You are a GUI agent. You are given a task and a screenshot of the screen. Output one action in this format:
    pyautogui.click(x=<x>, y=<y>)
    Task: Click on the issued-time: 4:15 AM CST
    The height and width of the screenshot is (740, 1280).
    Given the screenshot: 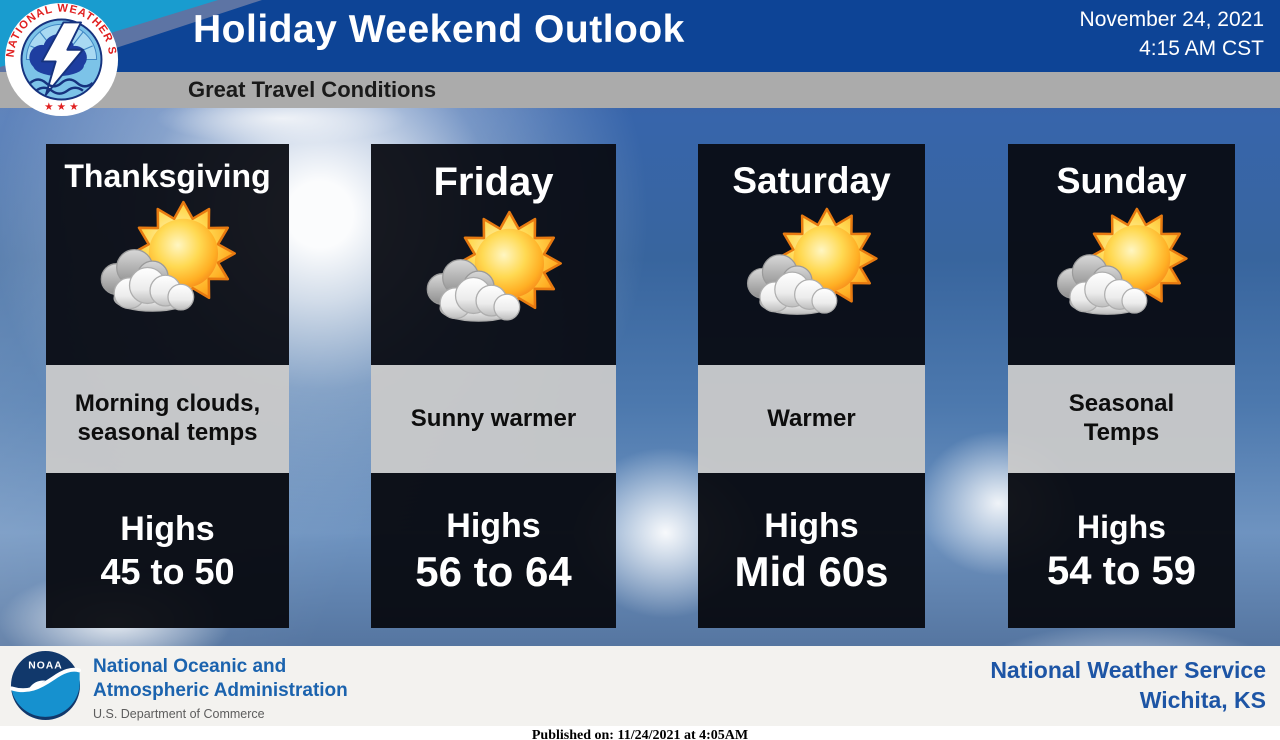 What is the action you would take?
    pyautogui.click(x=1201, y=48)
    